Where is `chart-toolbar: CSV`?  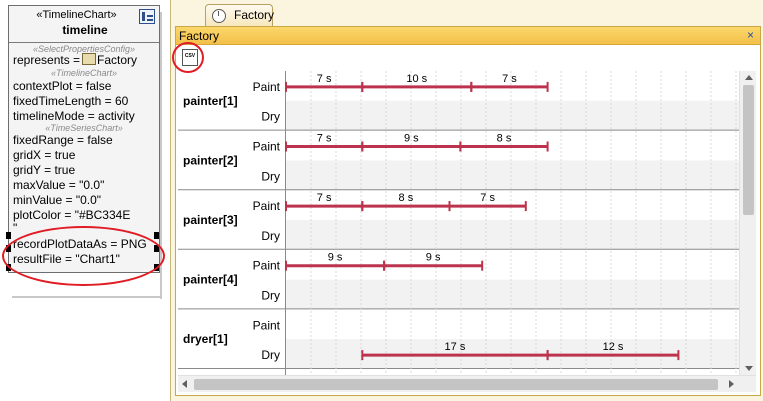 chart-toolbar: CSV is located at coordinates (468, 58).